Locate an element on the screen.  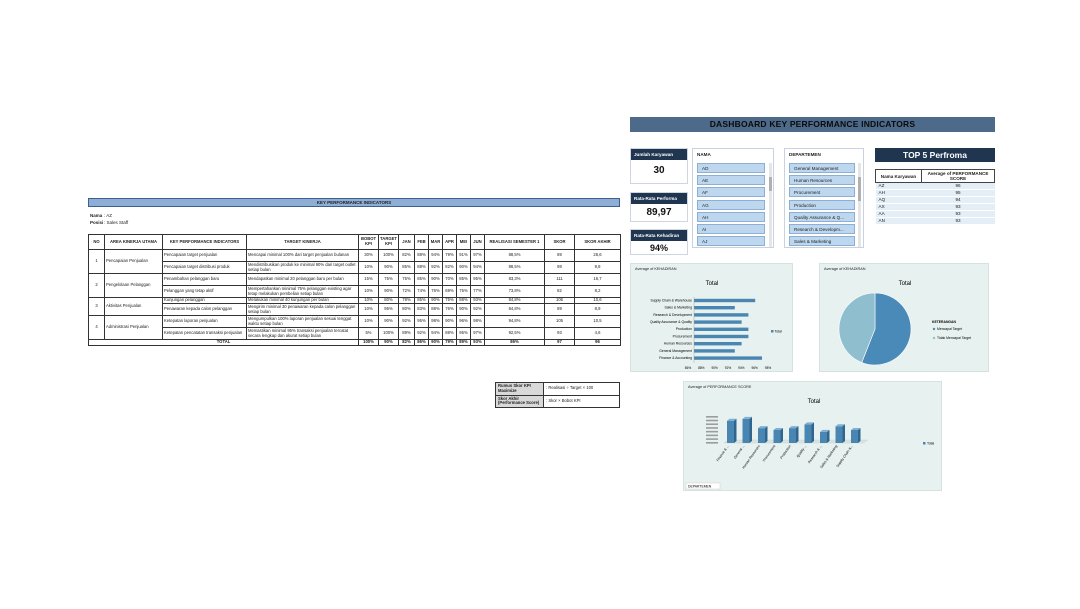
kpi-cell: 88,5% is located at coordinates (514, 267).